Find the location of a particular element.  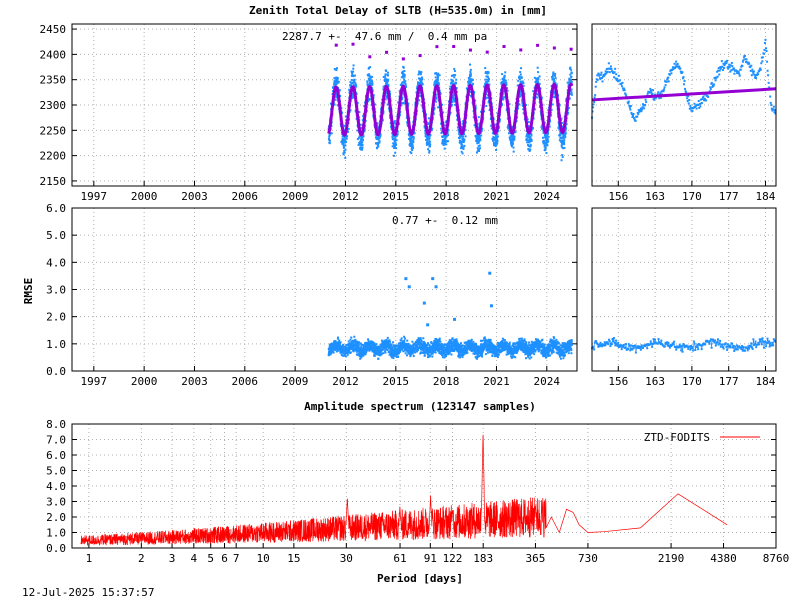

ztd-xtick-label: 2000 is located at coordinates (144, 196).